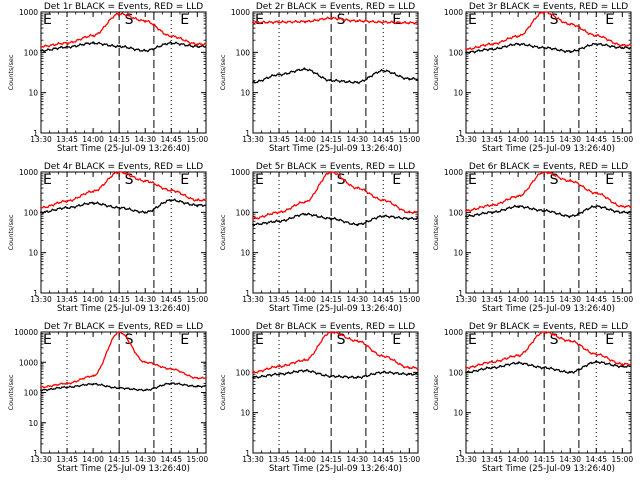  I want to click on chart-title: Det 1r BLACK = Events, RED = LLD, so click(123, 7).